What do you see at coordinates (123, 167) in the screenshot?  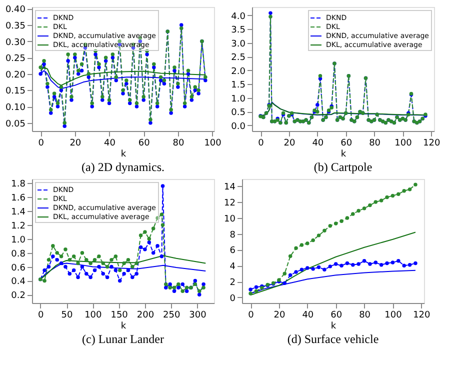 I see `text: (a) 2D dynamics.` at bounding box center [123, 167].